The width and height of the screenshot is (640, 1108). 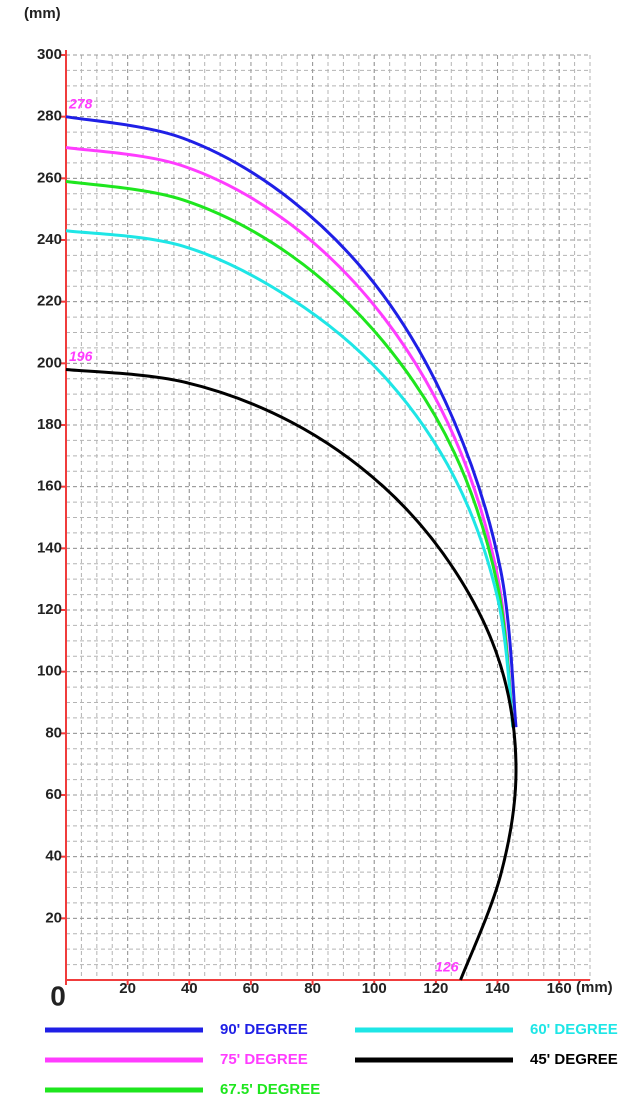 What do you see at coordinates (49, 239) in the screenshot?
I see `y-tick-label: 240` at bounding box center [49, 239].